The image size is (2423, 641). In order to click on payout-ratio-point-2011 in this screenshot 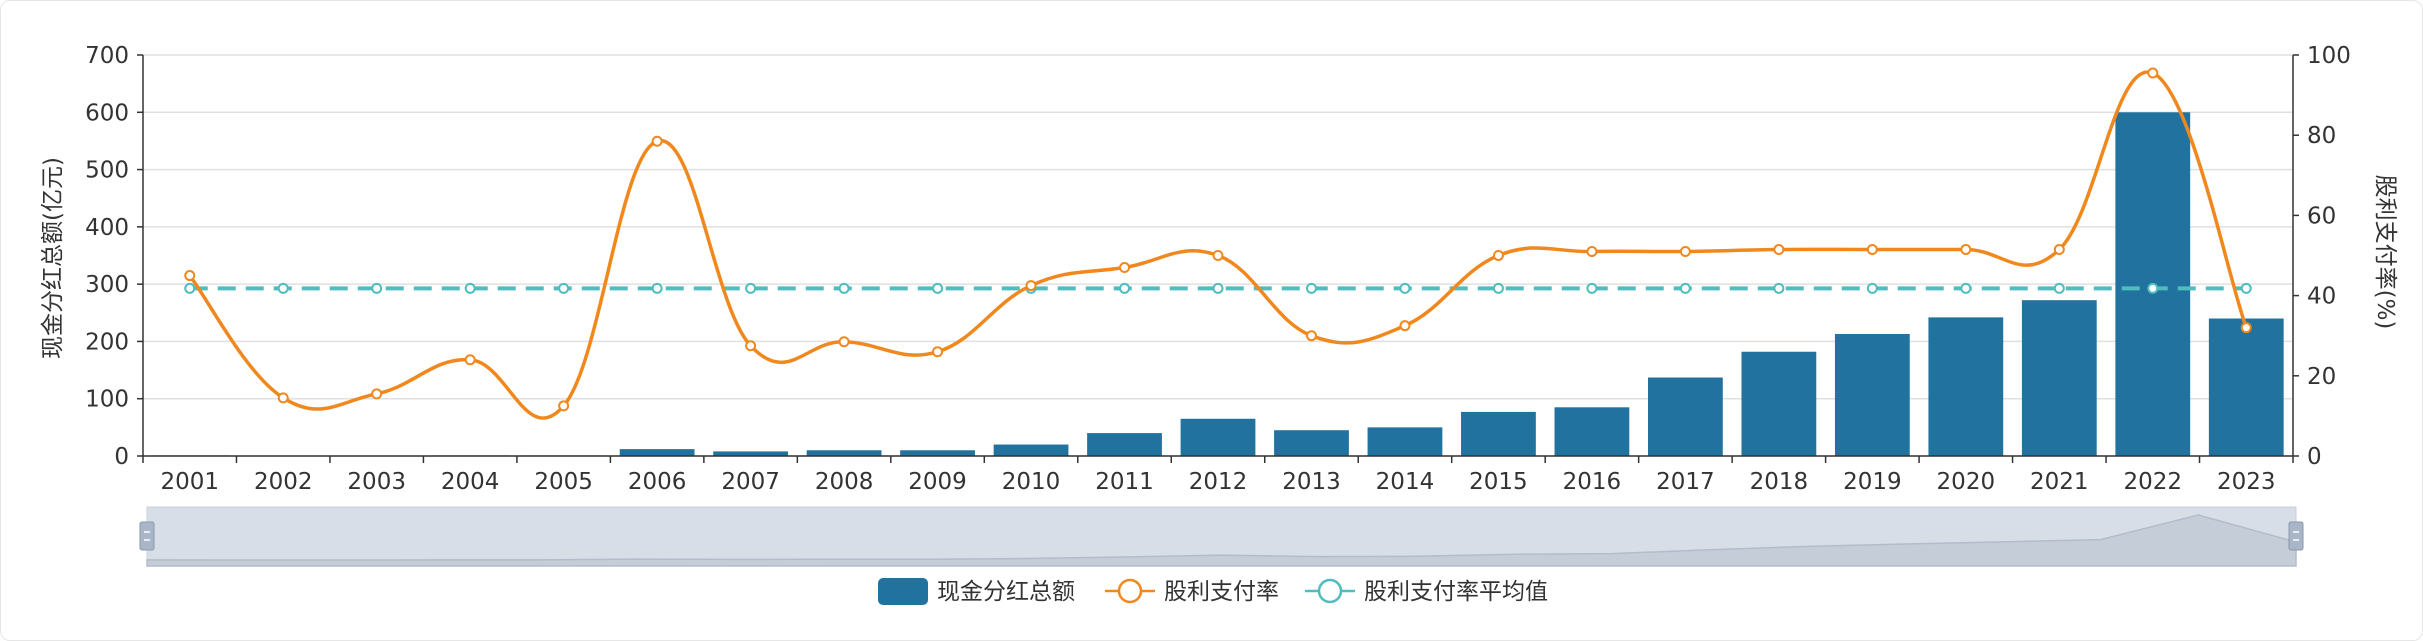, I will do `click(1125, 268)`.